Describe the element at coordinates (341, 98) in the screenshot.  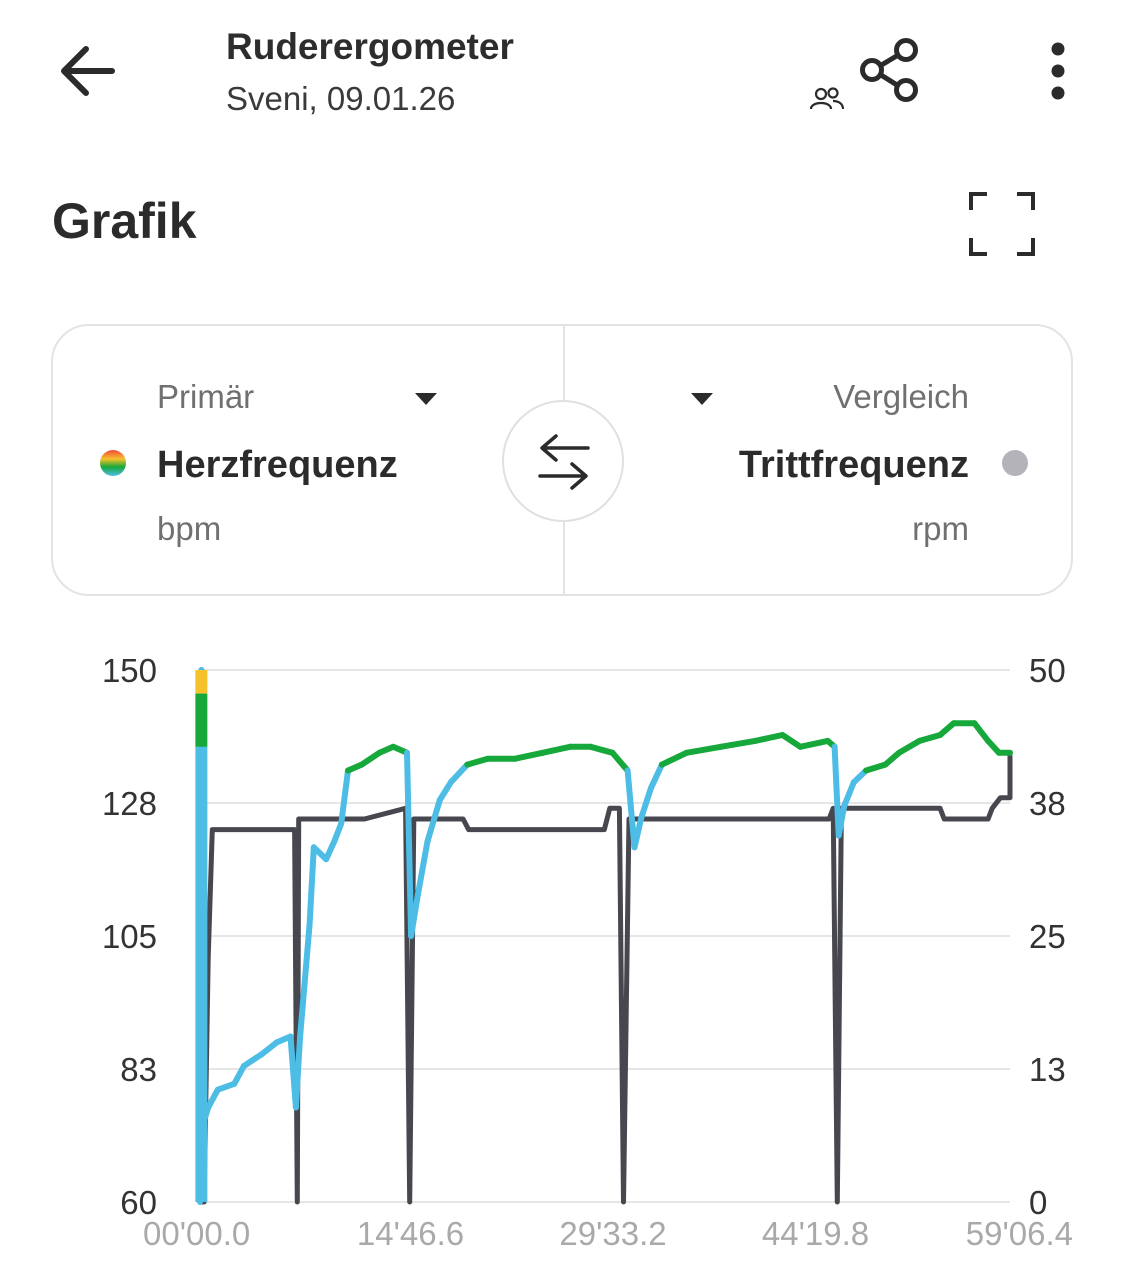
I see `activity-subtitle: Sveni, 09.01.26` at that location.